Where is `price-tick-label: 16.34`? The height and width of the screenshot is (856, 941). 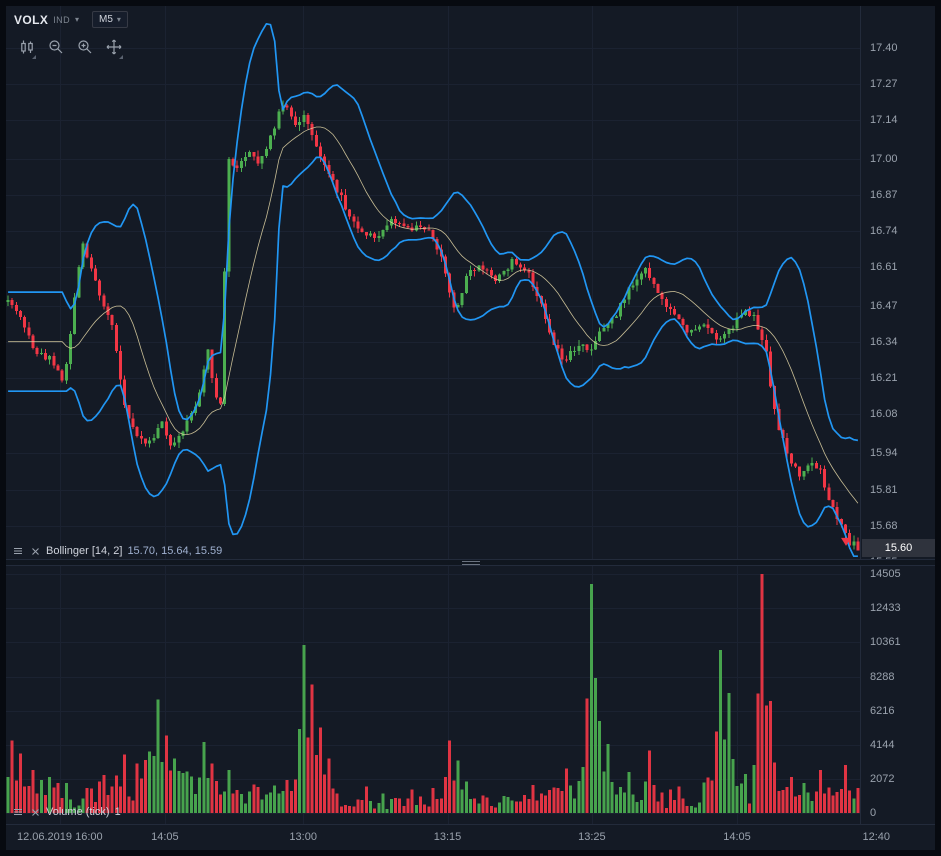
price-tick-label: 16.34 is located at coordinates (884, 342).